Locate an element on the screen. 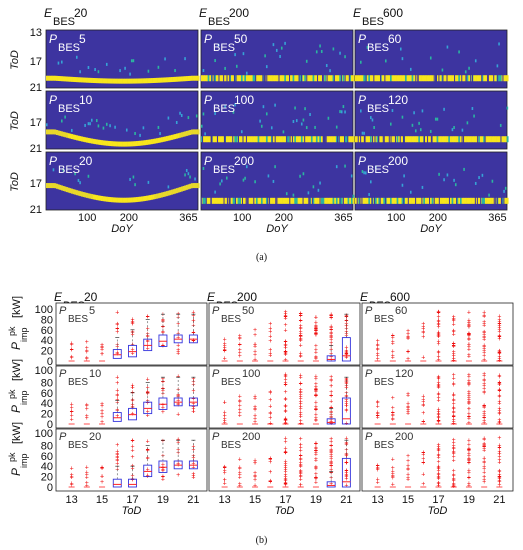 The image size is (523, 550). box-body is located at coordinates (331, 358).